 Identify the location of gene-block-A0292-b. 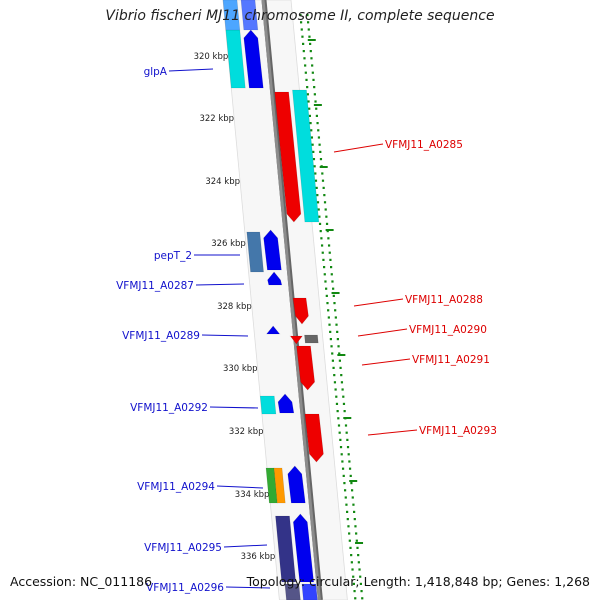
(286, 403).